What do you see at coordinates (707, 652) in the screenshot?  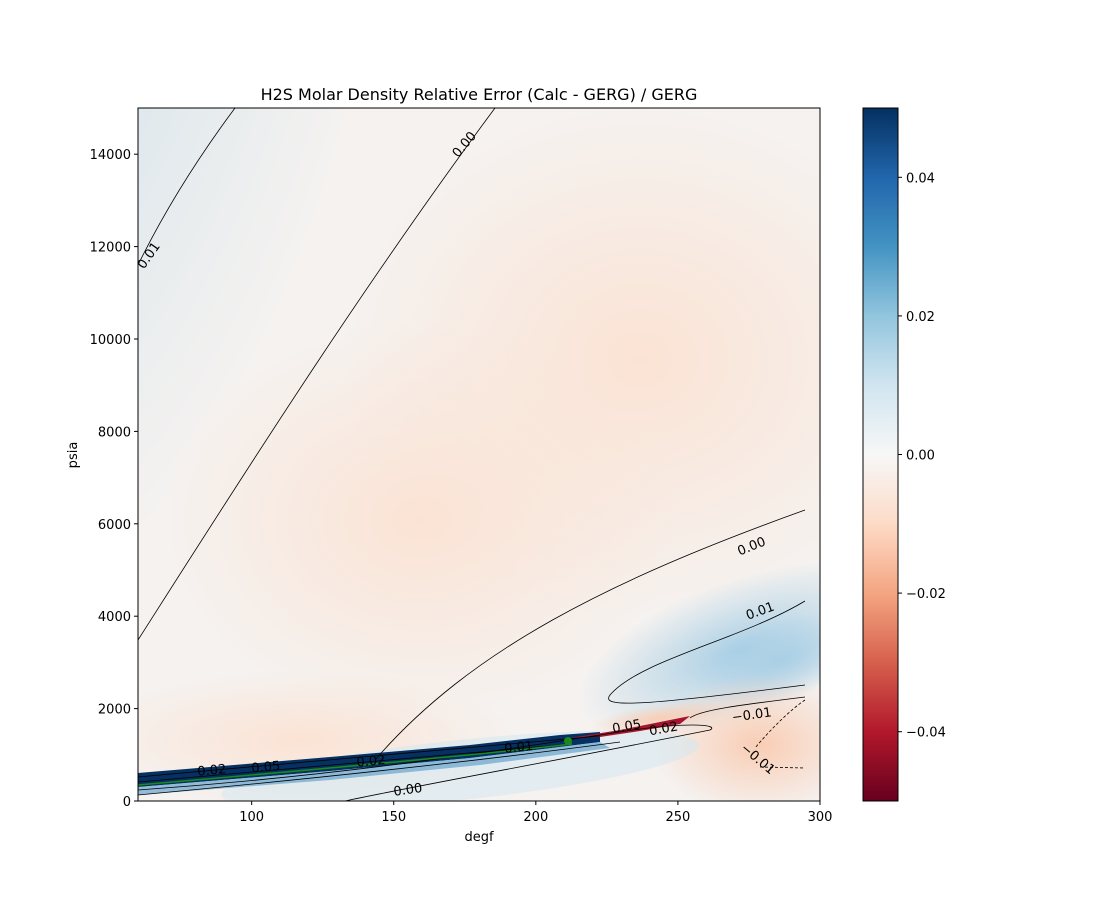 I see `contour-line-0p01-right` at bounding box center [707, 652].